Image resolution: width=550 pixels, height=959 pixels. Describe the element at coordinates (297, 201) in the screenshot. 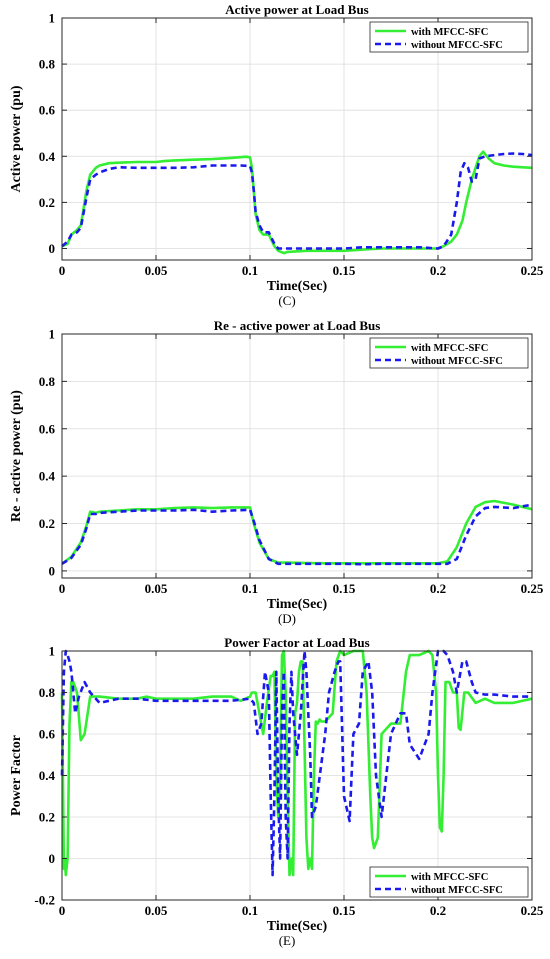

I see `series-line-without` at that location.